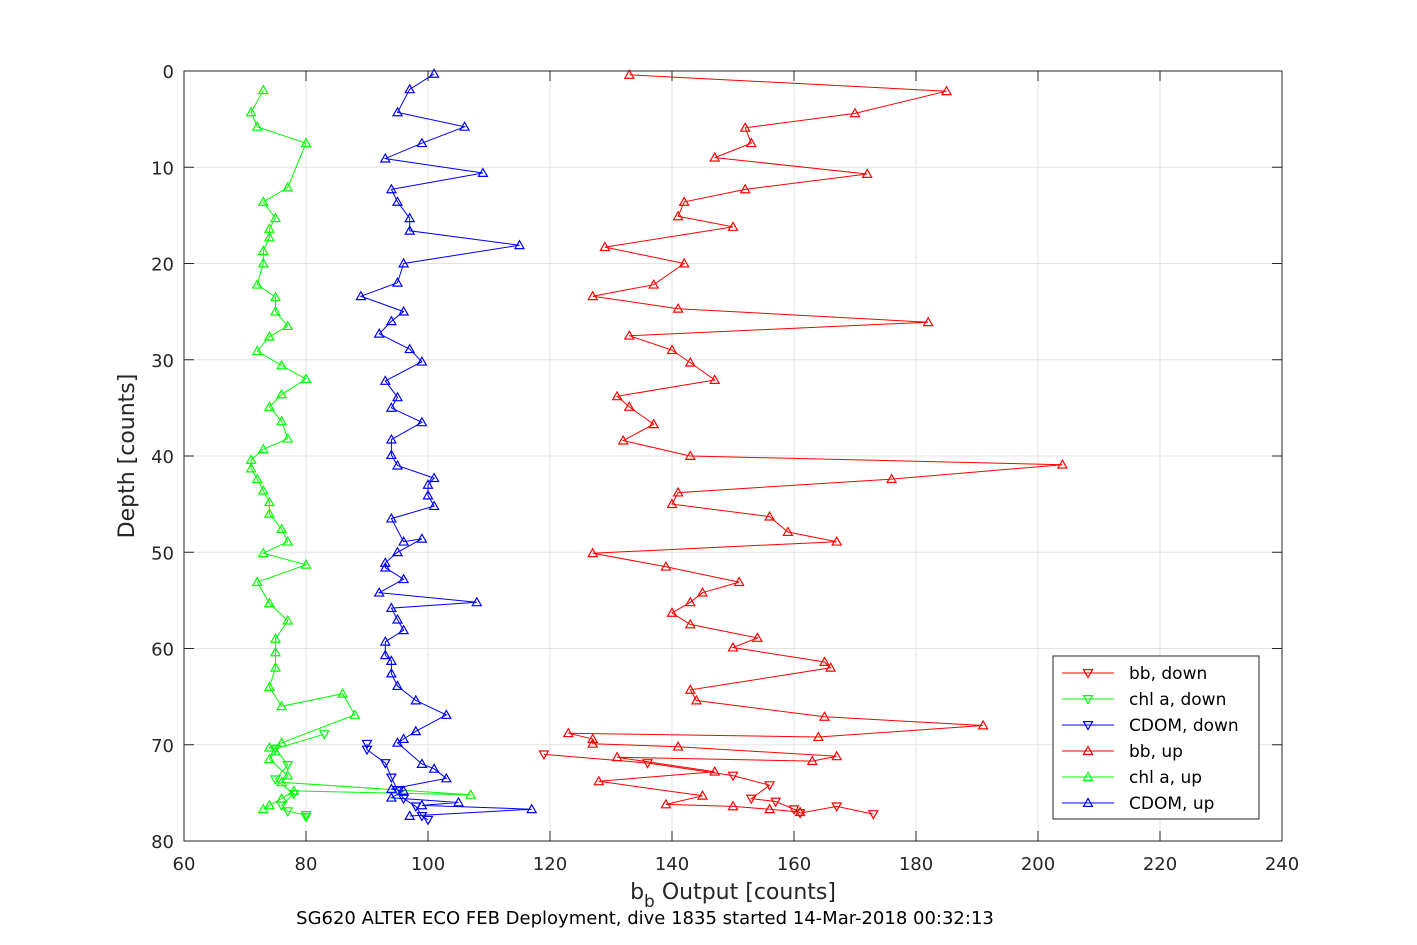 This screenshot has width=1417, height=945. Describe the element at coordinates (745, 892) in the screenshot. I see `x-axis-label-rest: Output [counts]` at that location.